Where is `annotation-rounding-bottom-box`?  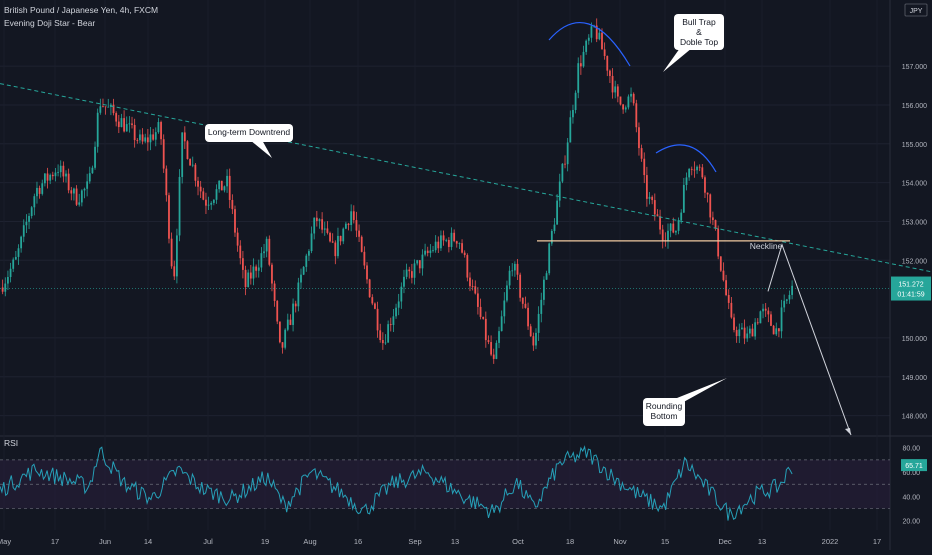
annotation-rounding-bottom-box is located at coordinates (664, 412).